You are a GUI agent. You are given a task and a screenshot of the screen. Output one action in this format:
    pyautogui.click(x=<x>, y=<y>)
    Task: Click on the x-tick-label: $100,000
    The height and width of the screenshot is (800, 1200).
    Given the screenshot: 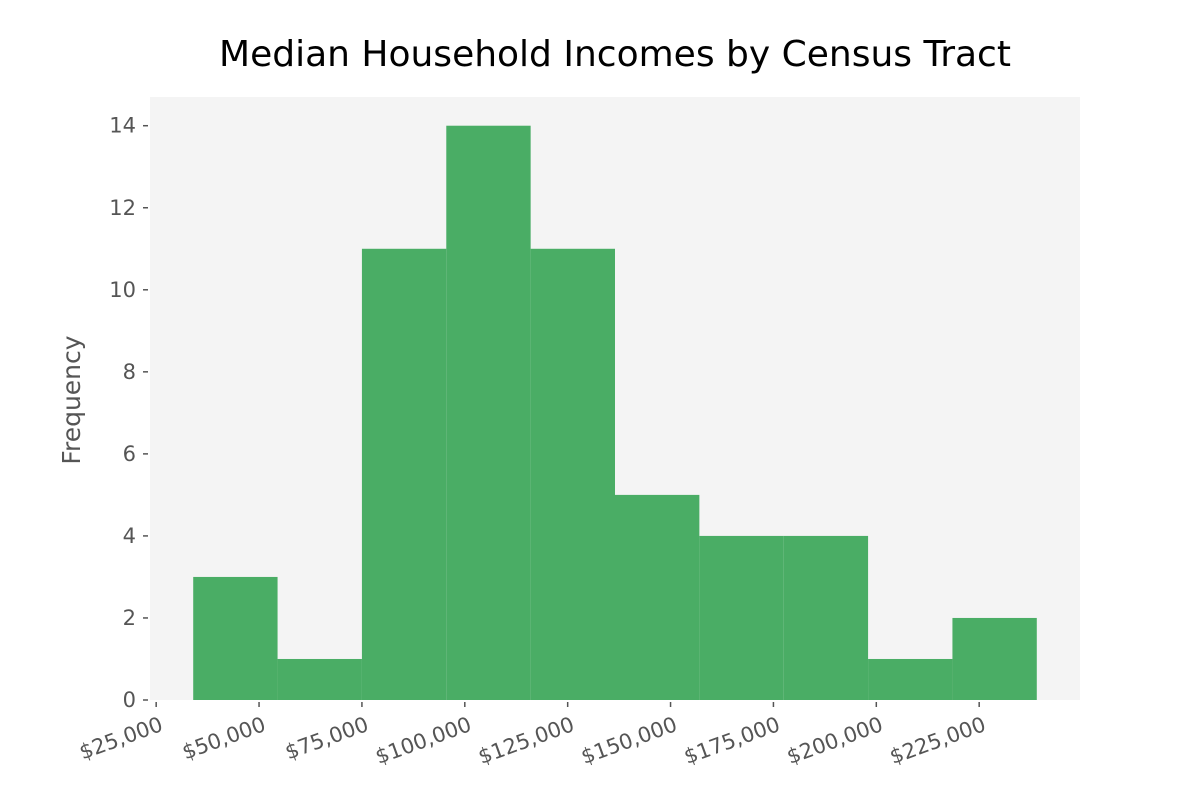 What is the action you would take?
    pyautogui.click(x=423, y=740)
    